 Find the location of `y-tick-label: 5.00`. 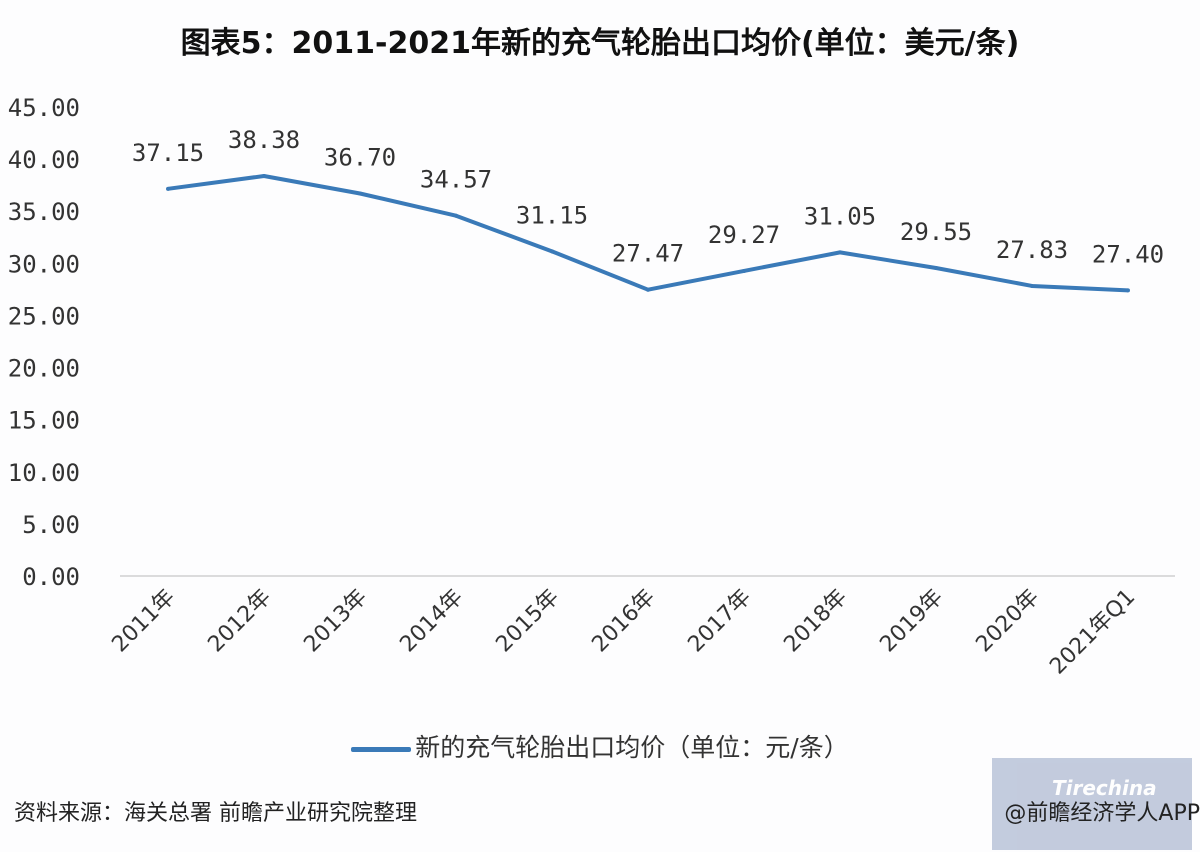

y-tick-label: 5.00 is located at coordinates (51, 525).